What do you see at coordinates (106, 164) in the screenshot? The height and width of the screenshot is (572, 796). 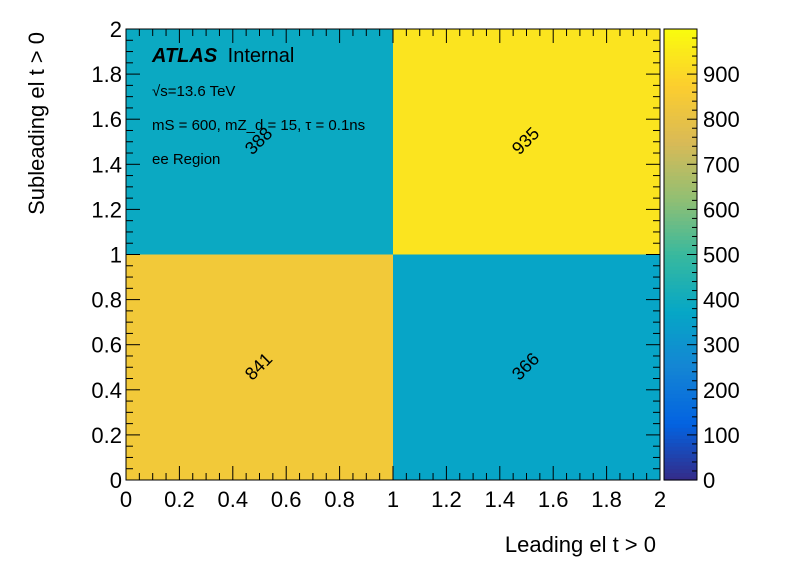 I see `y-tick-label: 1.4` at bounding box center [106, 164].